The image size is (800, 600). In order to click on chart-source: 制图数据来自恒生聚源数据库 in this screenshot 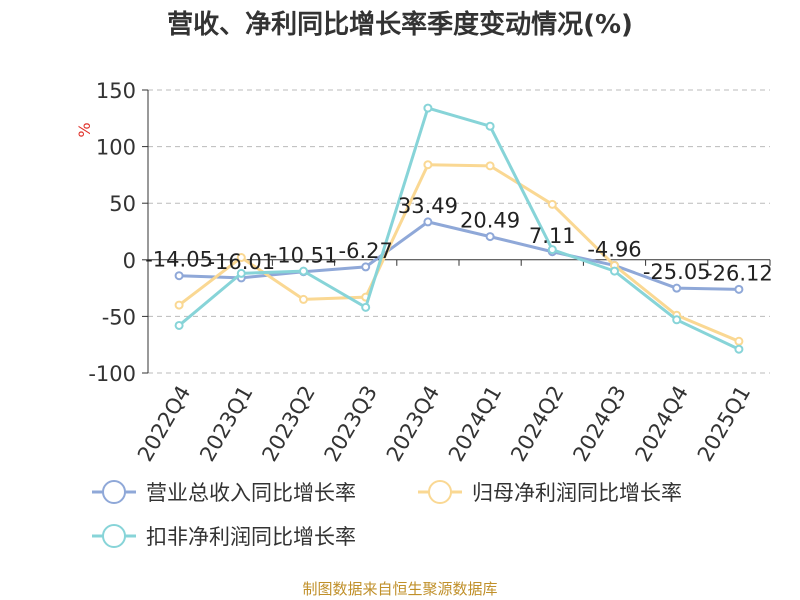, I will do `click(400, 589)`.